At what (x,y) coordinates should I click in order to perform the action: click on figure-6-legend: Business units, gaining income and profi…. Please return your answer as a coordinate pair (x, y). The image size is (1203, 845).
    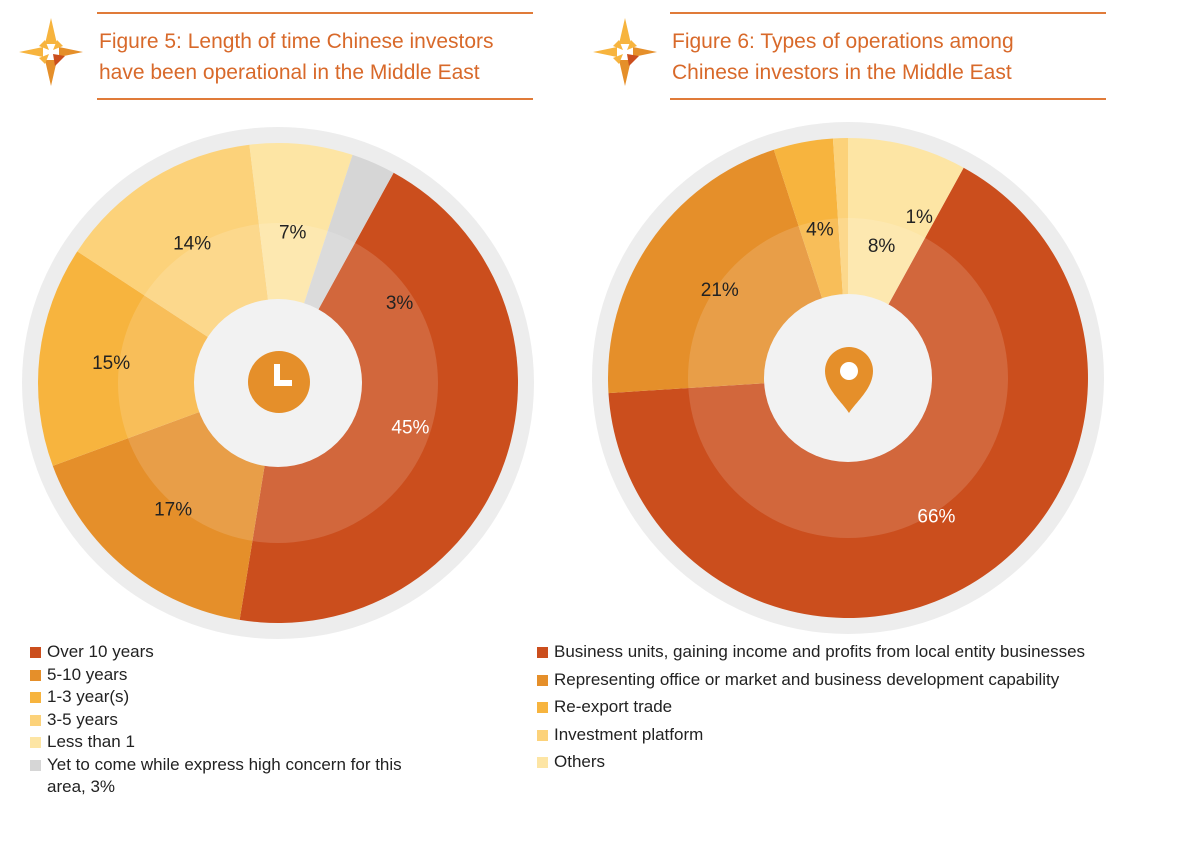
    Looking at the image, I should click on (867, 710).